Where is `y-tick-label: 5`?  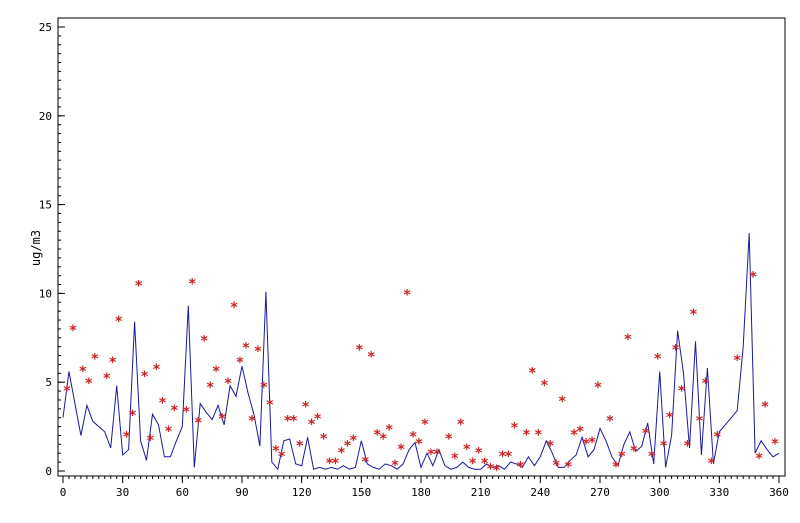
y-tick-label: 5 is located at coordinates (48, 382).